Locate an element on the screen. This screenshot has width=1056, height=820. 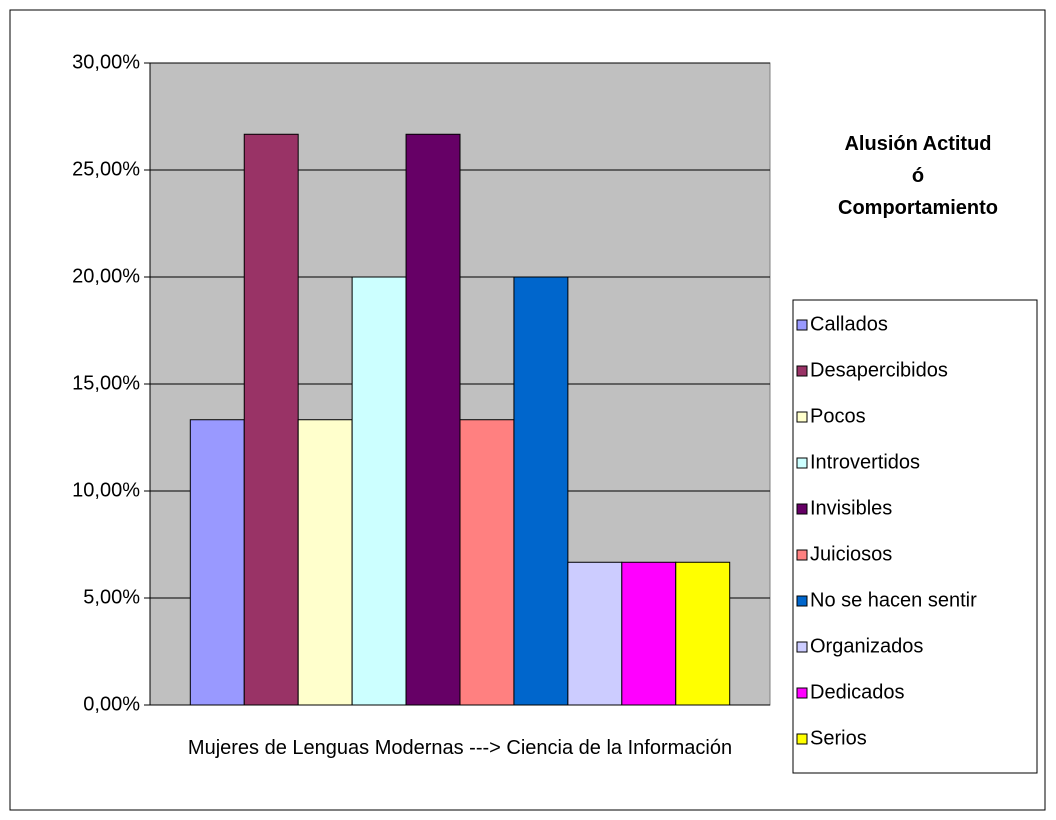
y-tick-label: 0,00% is located at coordinates (111, 704).